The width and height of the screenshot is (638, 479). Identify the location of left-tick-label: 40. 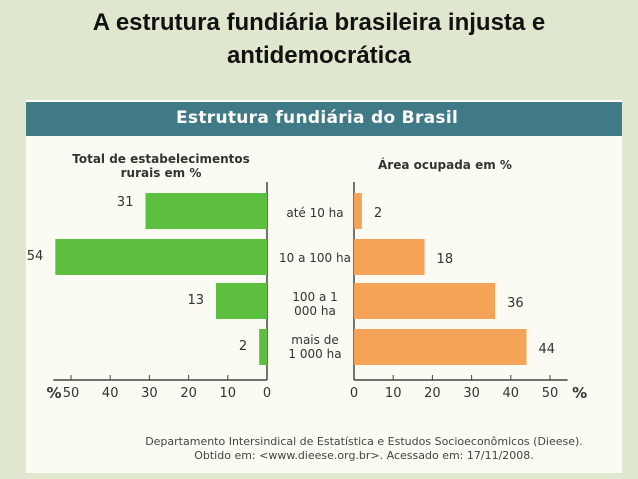
(110, 393).